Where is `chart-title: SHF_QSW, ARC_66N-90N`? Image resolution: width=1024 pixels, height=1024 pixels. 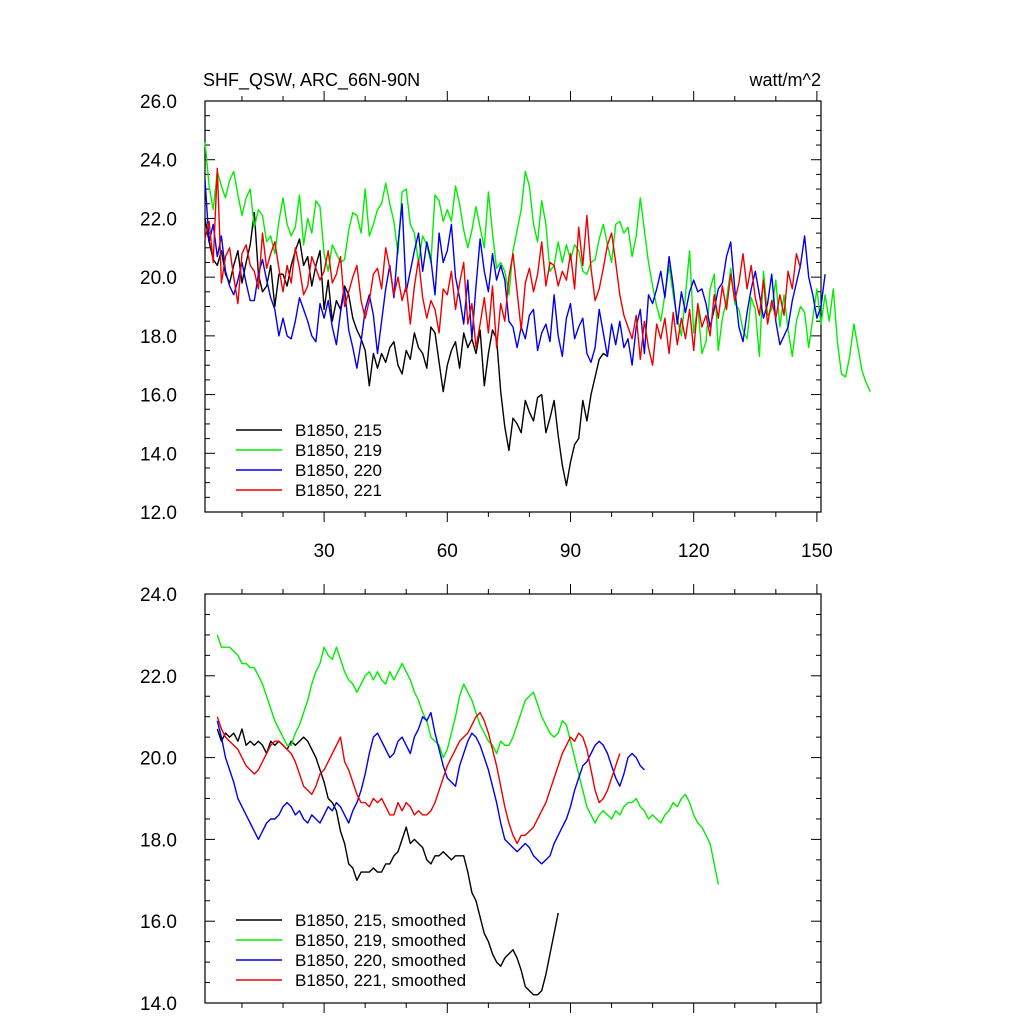 chart-title: SHF_QSW, ARC_66N-90N is located at coordinates (311, 80).